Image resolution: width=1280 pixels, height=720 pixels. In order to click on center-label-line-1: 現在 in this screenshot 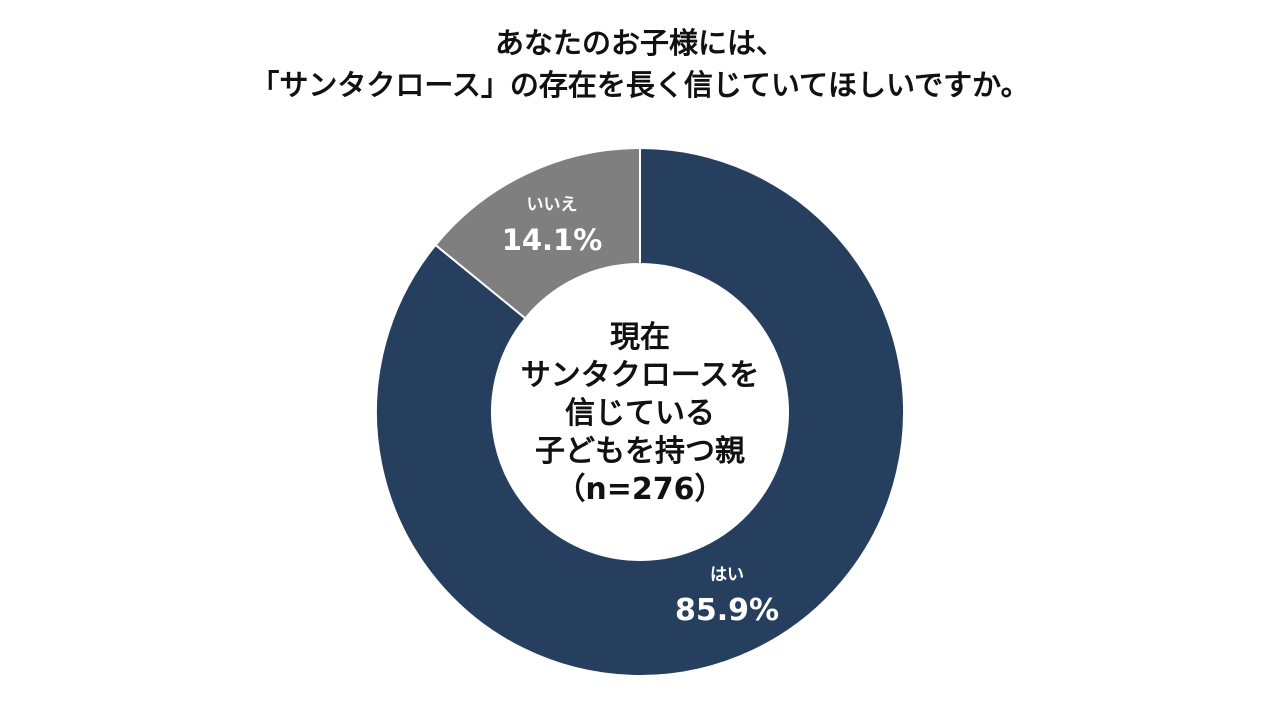, I will do `click(640, 337)`.